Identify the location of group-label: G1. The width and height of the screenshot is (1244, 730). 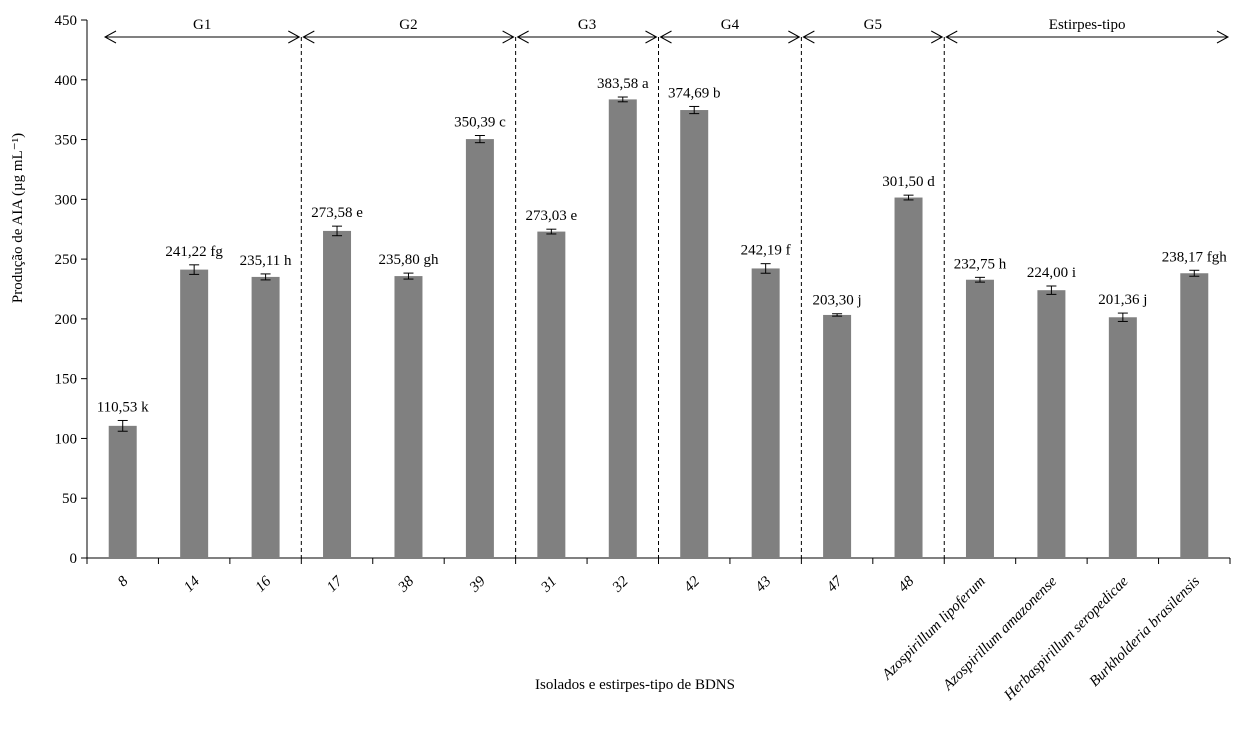
(202, 25).